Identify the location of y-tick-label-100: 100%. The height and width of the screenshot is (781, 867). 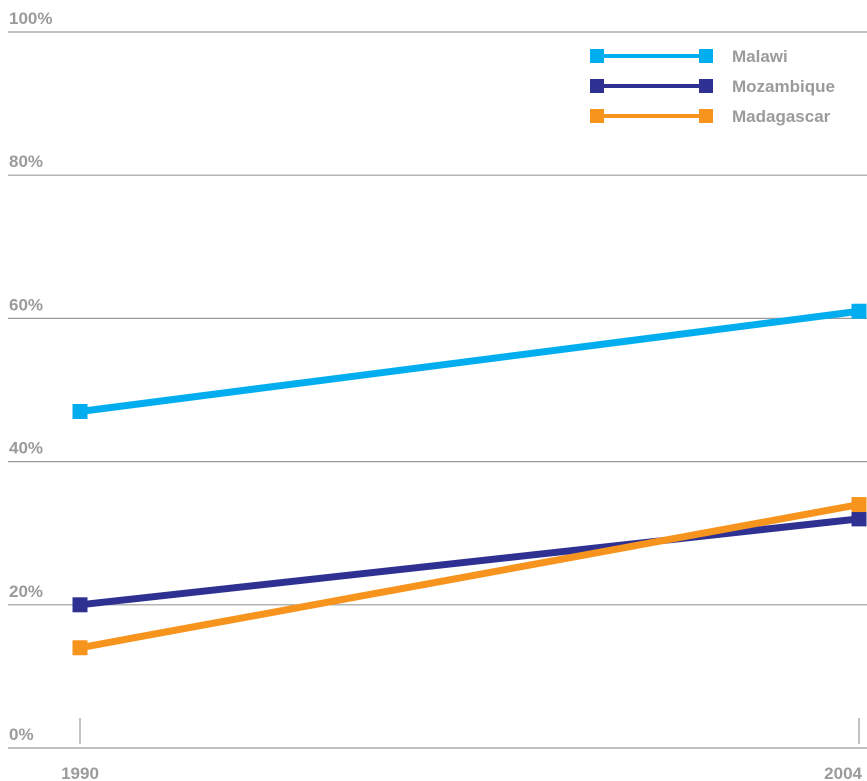
(30, 18).